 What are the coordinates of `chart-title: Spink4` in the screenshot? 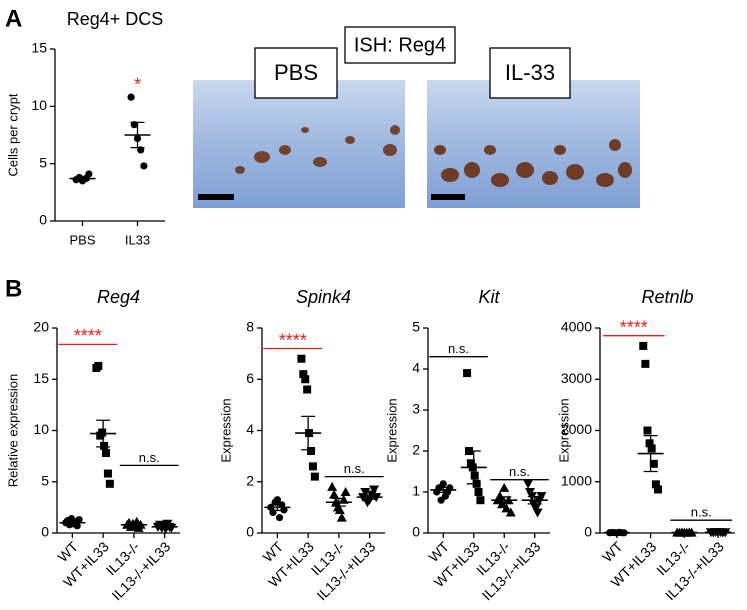 It's located at (323, 297).